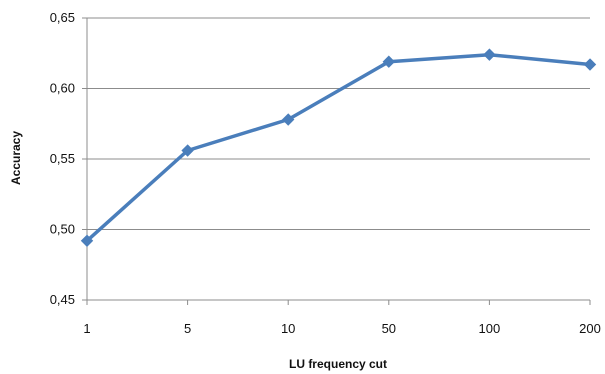  What do you see at coordinates (389, 328) in the screenshot?
I see `x-tick-label: 50` at bounding box center [389, 328].